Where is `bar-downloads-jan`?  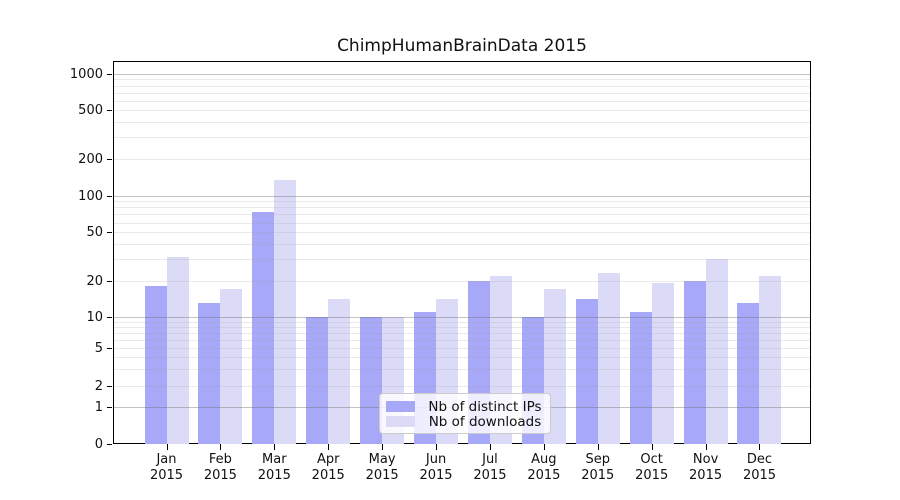
bar-downloads-jan is located at coordinates (177, 350).